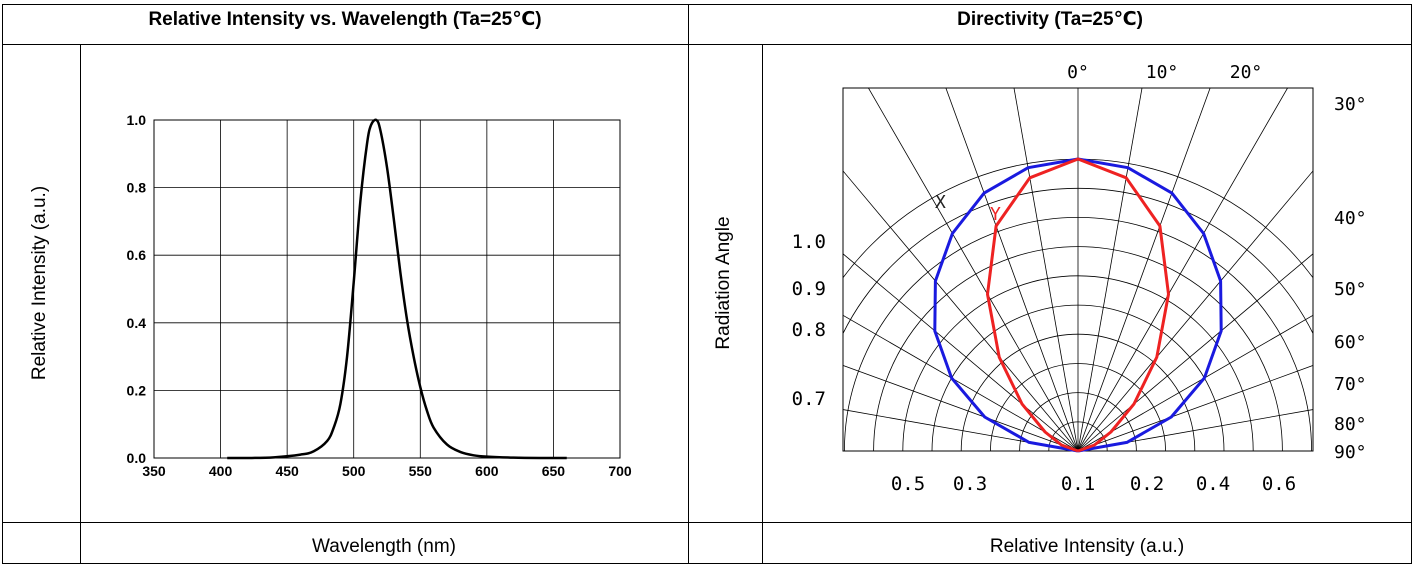 The width and height of the screenshot is (1415, 568). What do you see at coordinates (397, 289) in the screenshot?
I see `spectrum-series-line` at bounding box center [397, 289].